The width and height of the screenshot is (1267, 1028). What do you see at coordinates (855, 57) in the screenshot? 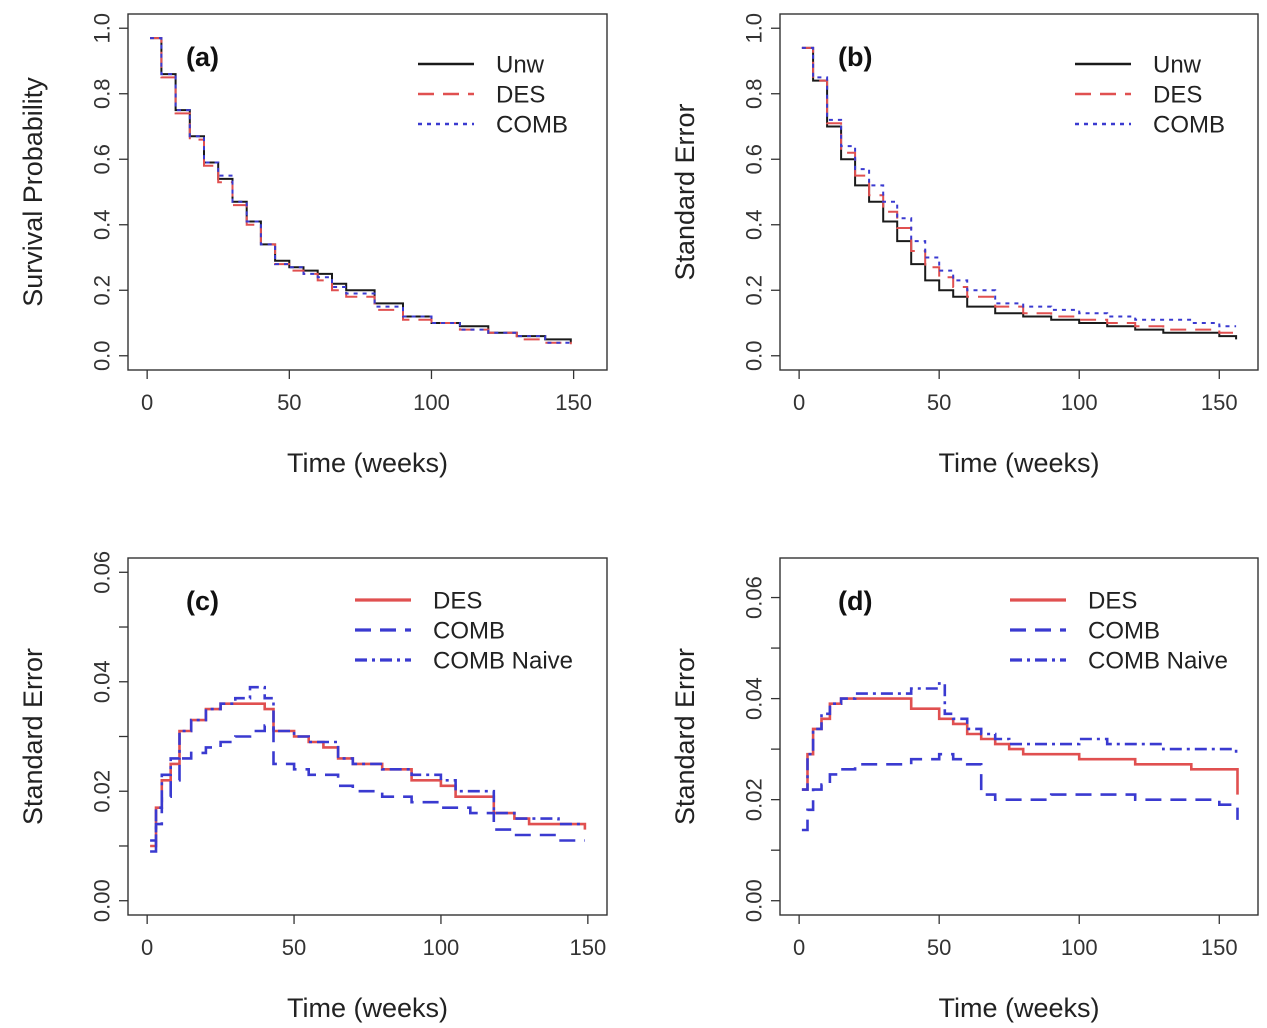
I see `panel-label: (b)` at bounding box center [855, 57].